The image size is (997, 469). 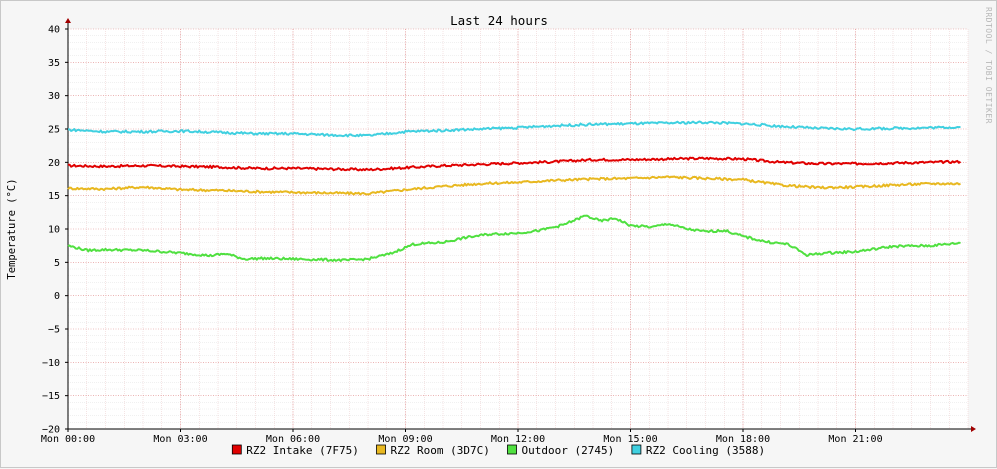 I want to click on legend-label-0: RZ2 Intake (7F75), so click(x=302, y=450).